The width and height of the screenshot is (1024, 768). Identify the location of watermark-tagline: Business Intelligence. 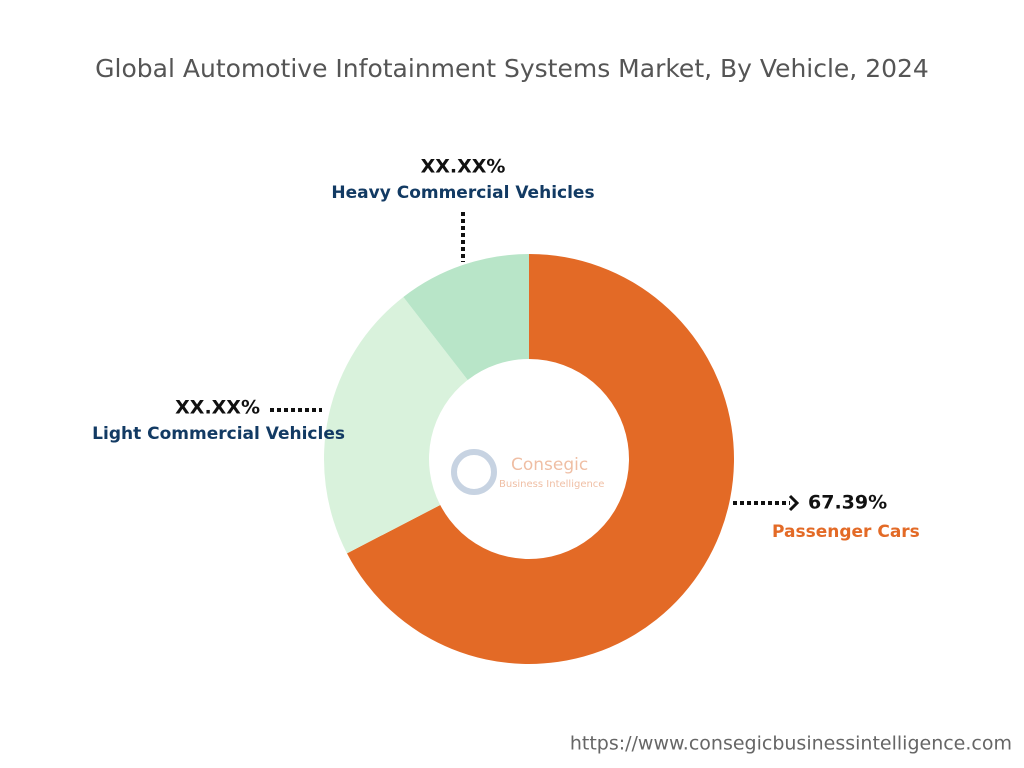
(551, 484).